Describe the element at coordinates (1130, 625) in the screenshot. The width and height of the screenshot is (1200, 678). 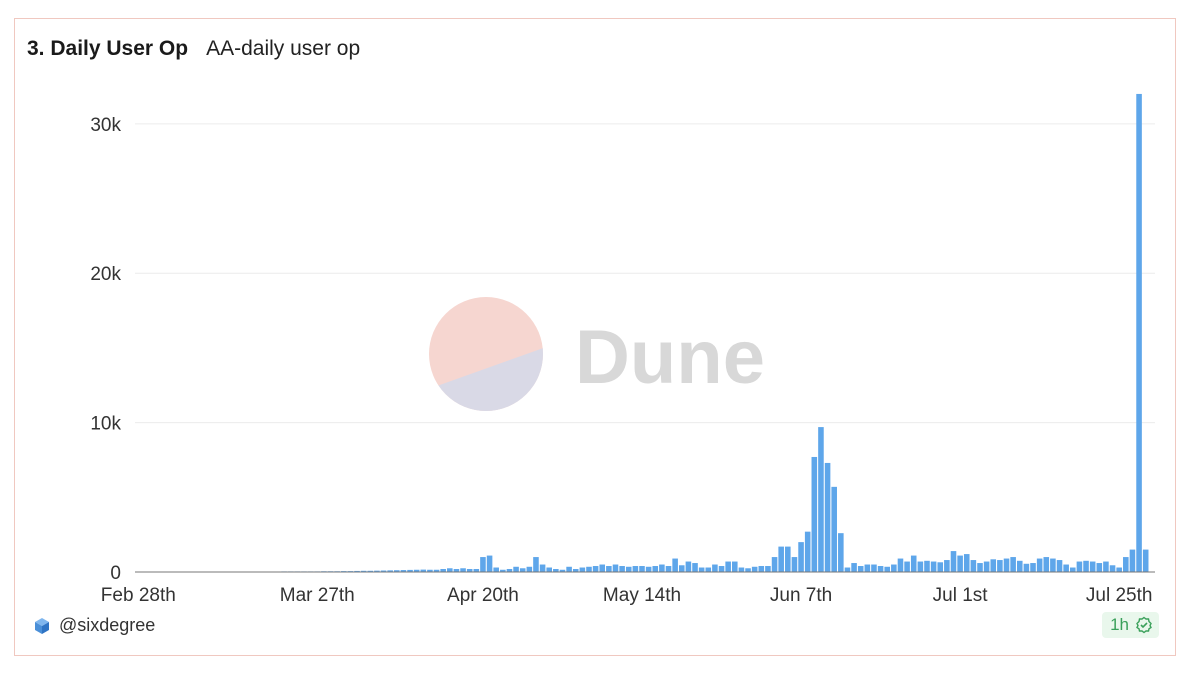
I see `refresh-badge: 1h` at that location.